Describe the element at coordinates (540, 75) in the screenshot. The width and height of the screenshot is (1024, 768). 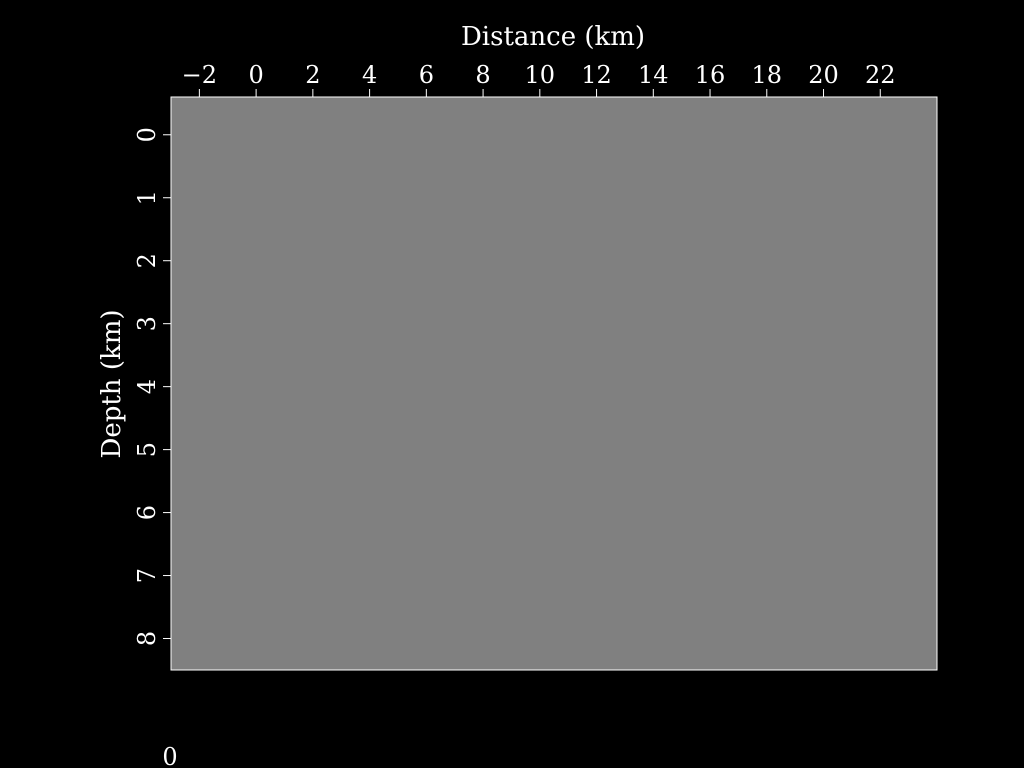
I see `x-tick-label: 10` at that location.